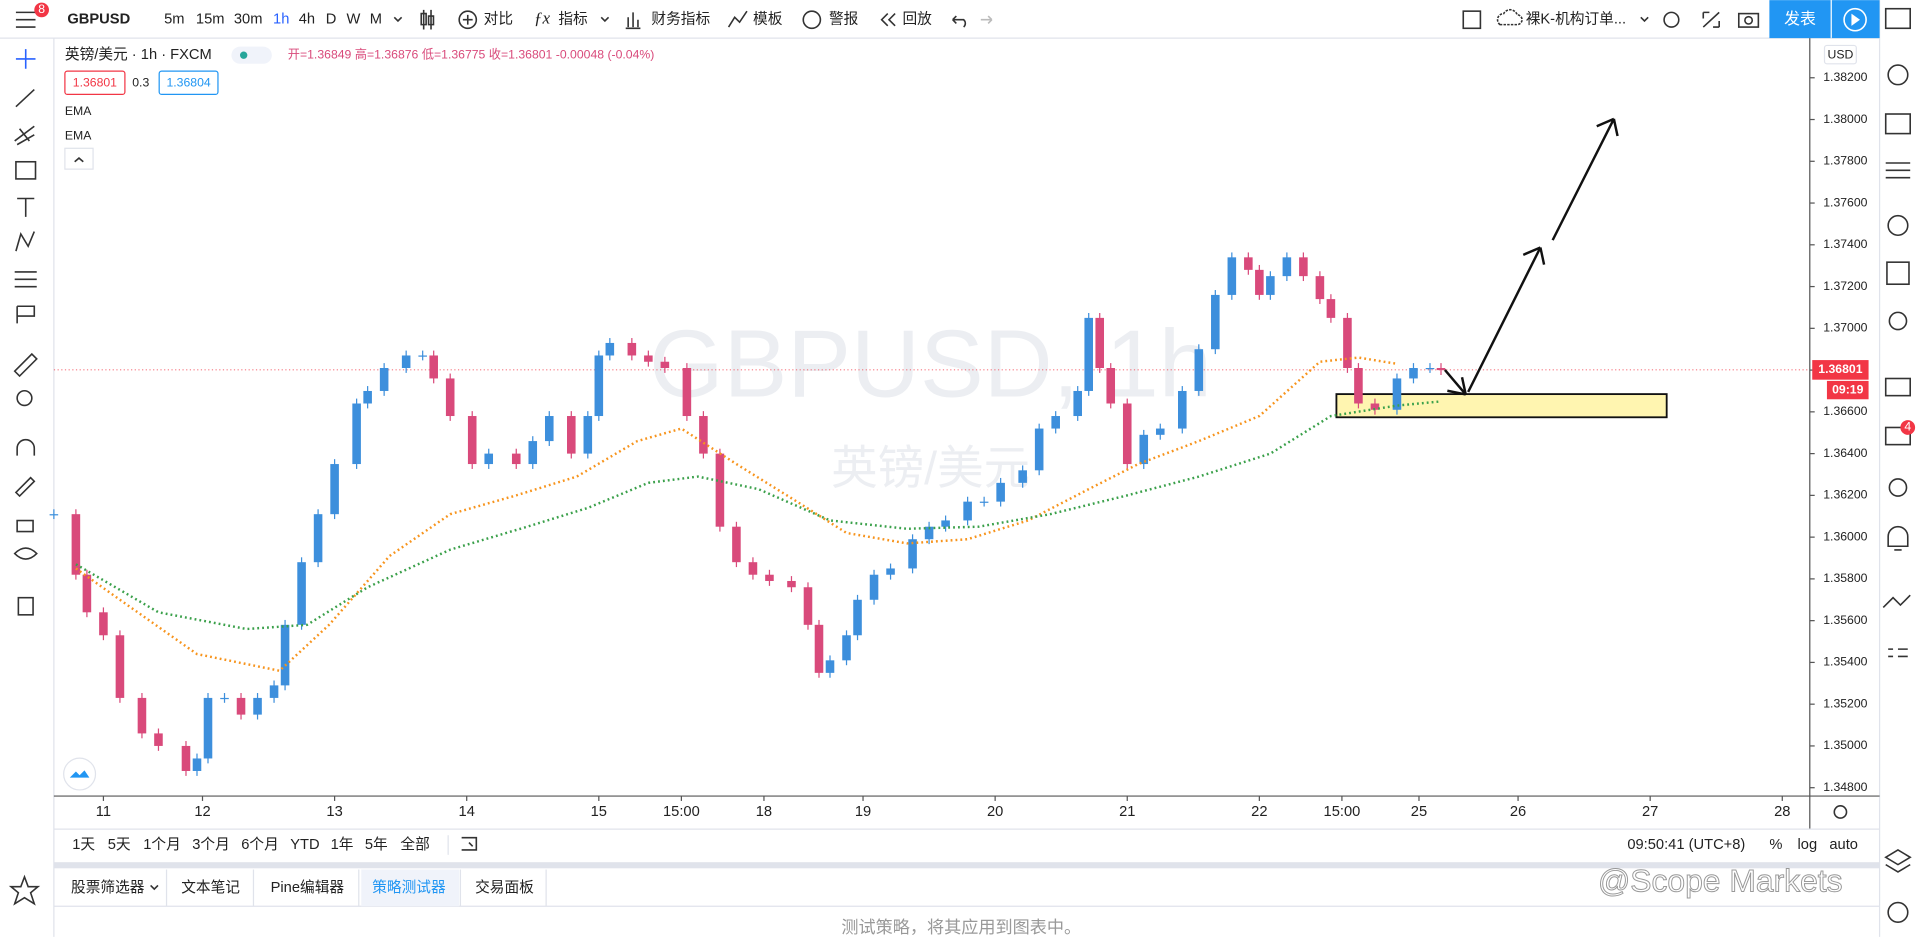 The image size is (1920, 937). What do you see at coordinates (1509, 17) in the screenshot?
I see `cloud-icon` at bounding box center [1509, 17].